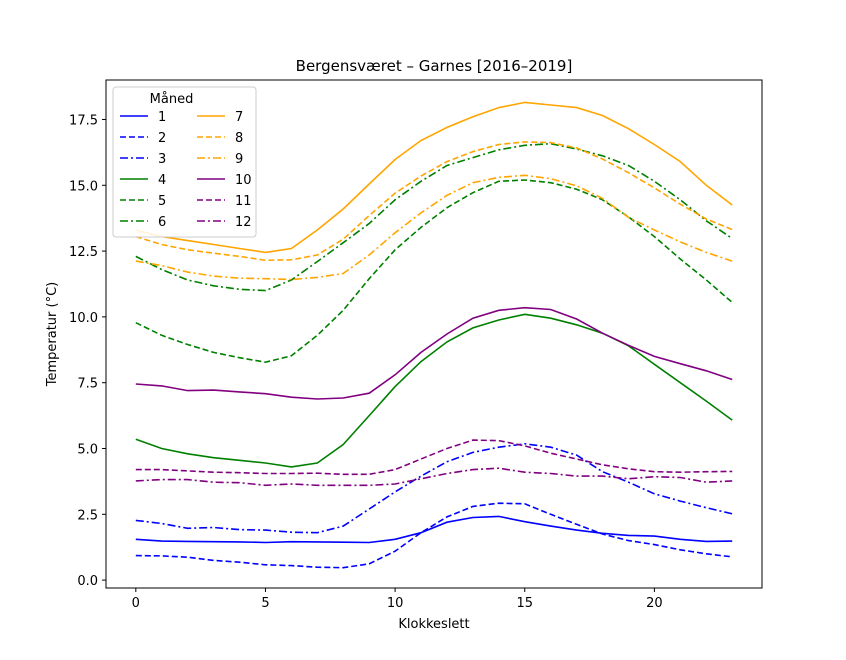 The height and width of the screenshot is (660, 846). Describe the element at coordinates (524, 603) in the screenshot. I see `x-tick-label: 15` at that location.